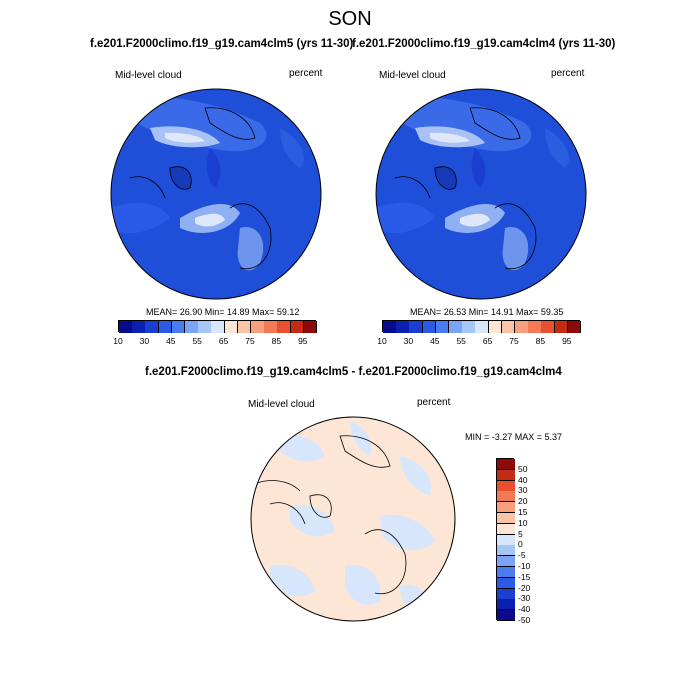 Image resolution: width=700 pixels, height=700 pixels. I want to click on diff-panel-stats: MIN = -3.27 MAX = 5.37, so click(514, 437).